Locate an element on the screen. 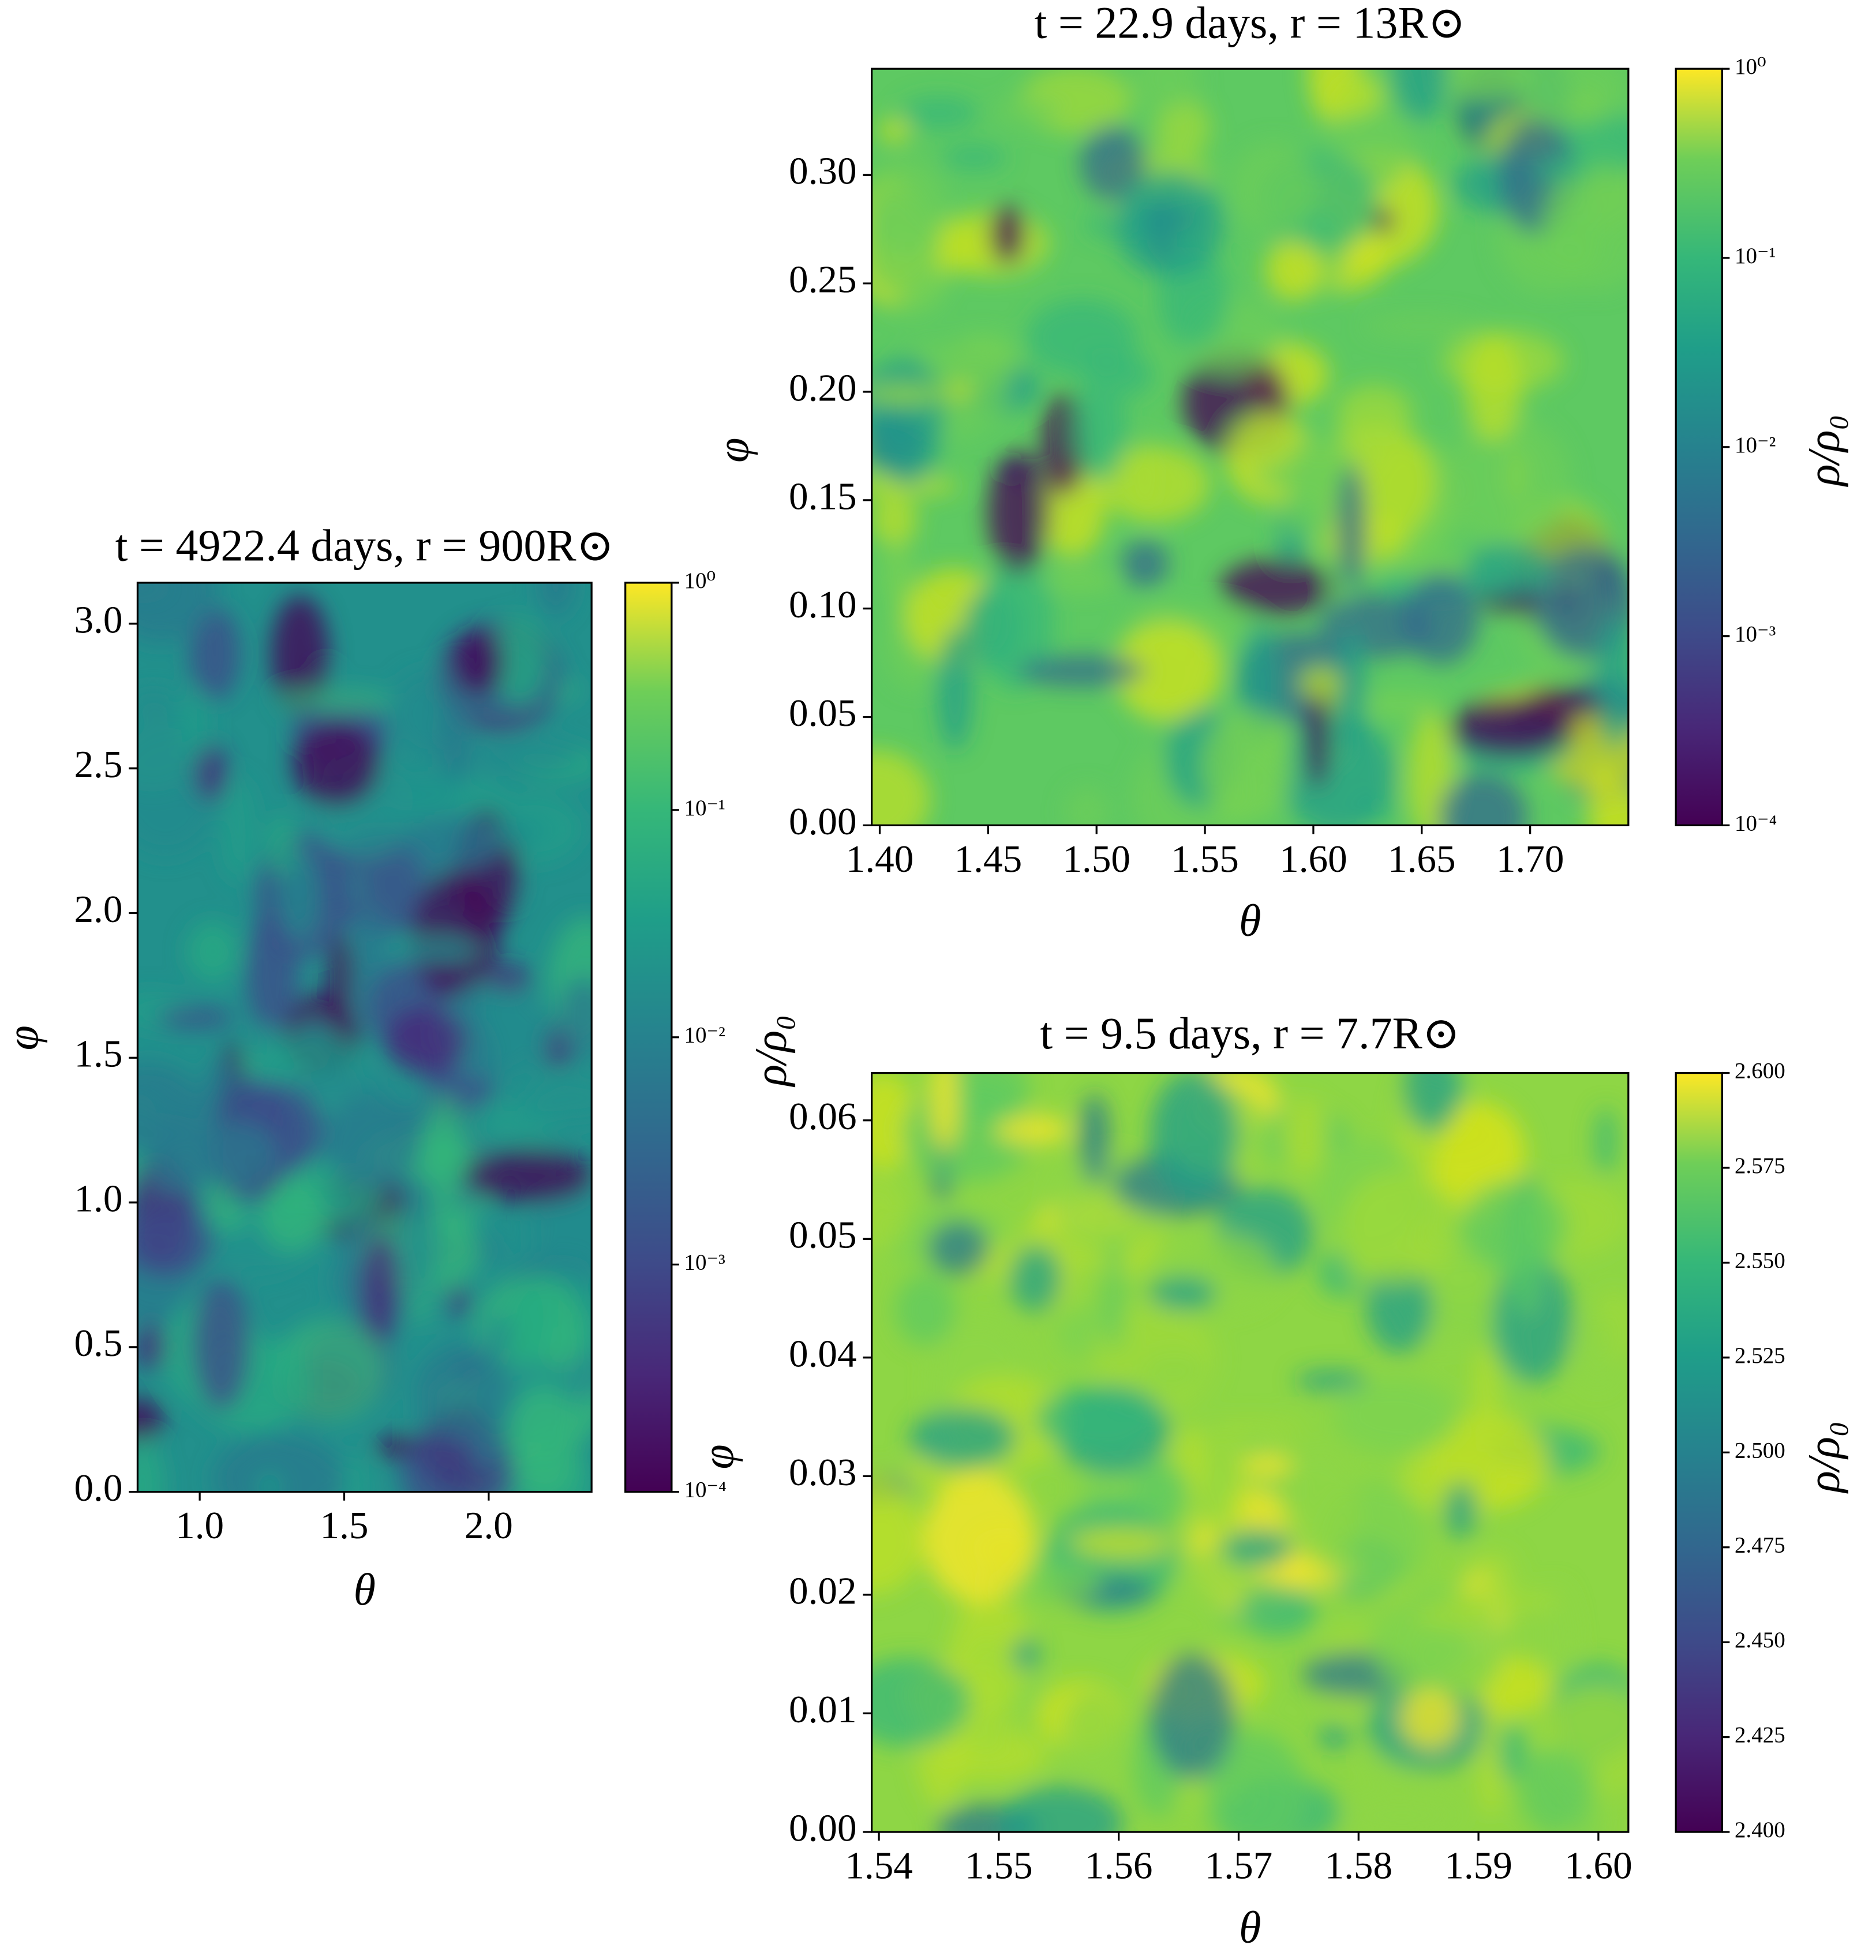  heatmap is located at coordinates (364, 1037).